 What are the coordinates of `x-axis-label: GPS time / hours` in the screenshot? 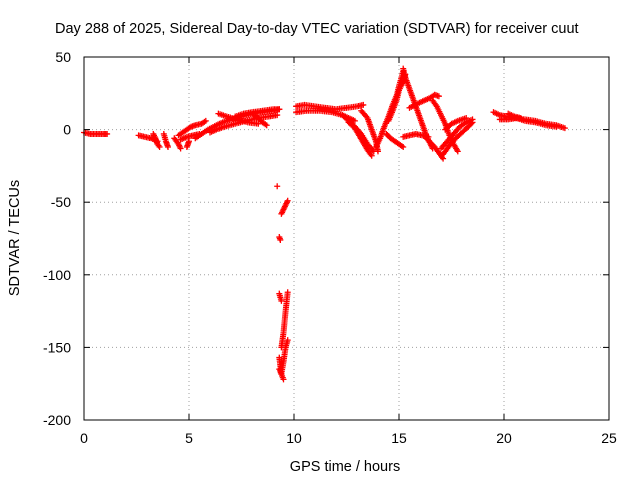 It's located at (345, 467).